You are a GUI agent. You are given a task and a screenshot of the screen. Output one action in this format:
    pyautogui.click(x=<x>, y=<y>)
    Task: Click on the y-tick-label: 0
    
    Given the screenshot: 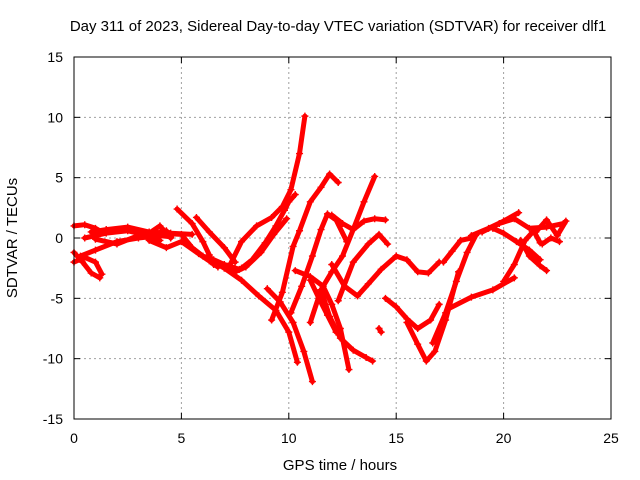 What is the action you would take?
    pyautogui.click(x=59, y=238)
    